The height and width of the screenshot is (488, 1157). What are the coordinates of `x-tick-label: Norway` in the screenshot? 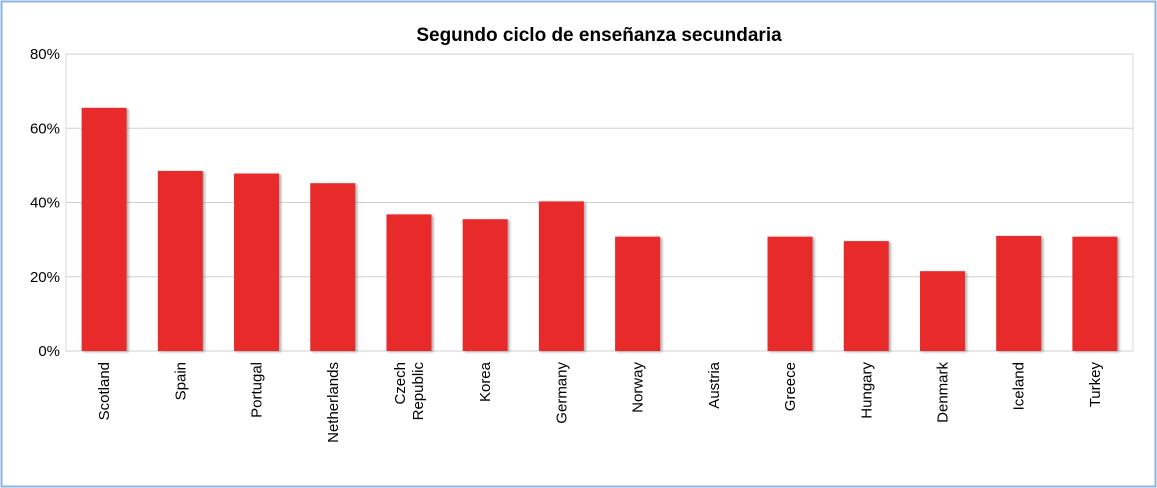 It's located at (638, 387).